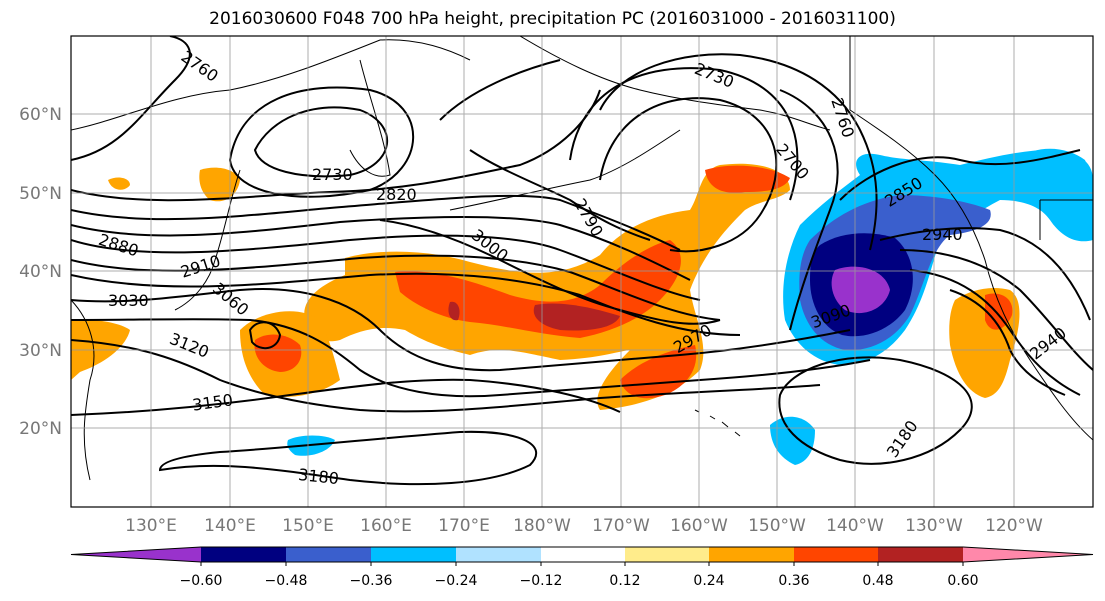 Image resolution: width=1105 pixels, height=601 pixels. Describe the element at coordinates (278, 353) in the screenshot. I see `positive-anomaly-sw-core` at that location.